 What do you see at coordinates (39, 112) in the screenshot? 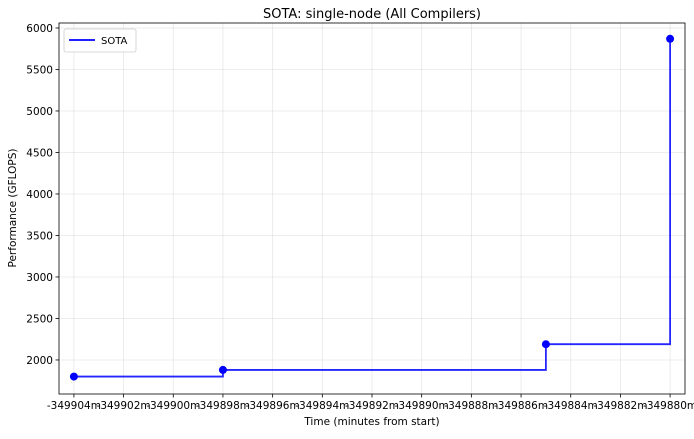
I see `y-tick-label: 5000` at bounding box center [39, 112].